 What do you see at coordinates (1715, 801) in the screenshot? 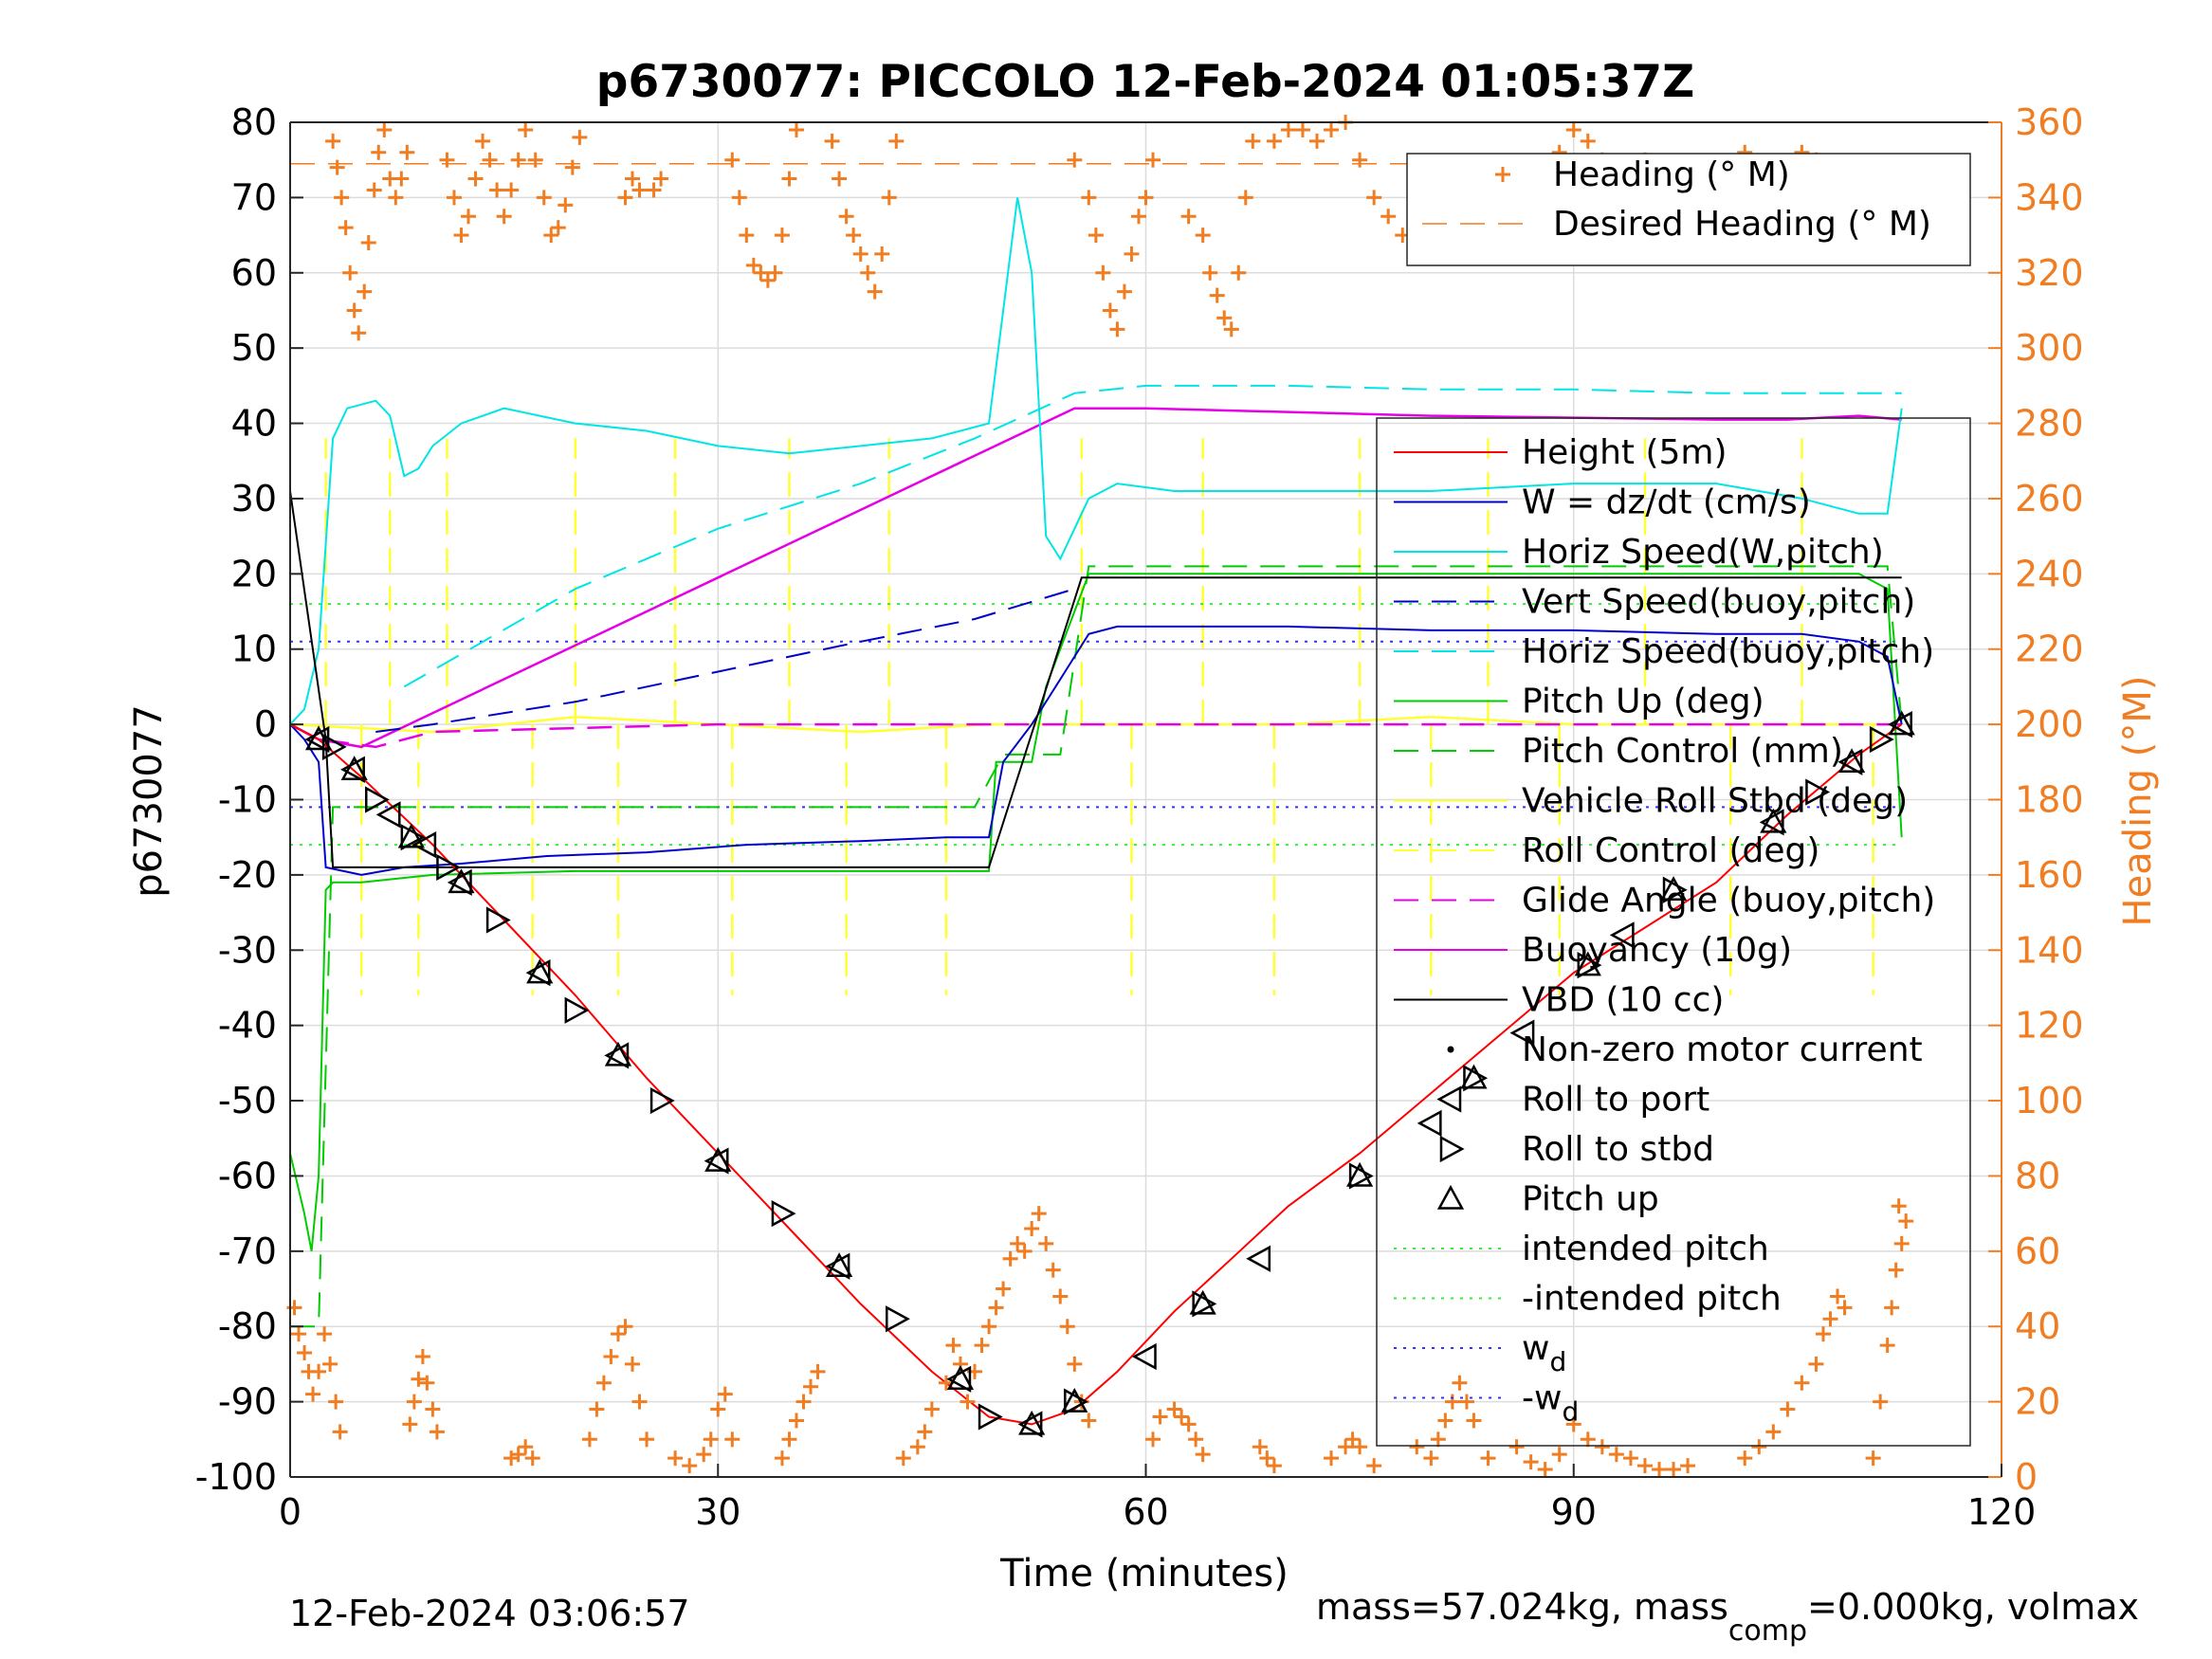
I see `legend-entry: Vehicle Roll Stbd (deg)` at bounding box center [1715, 801].